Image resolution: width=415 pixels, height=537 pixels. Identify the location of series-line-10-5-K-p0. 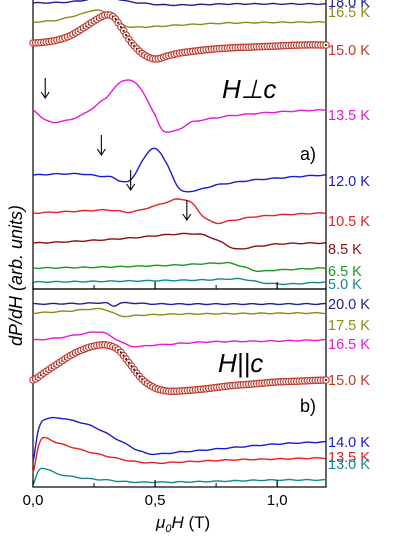
(179, 211).